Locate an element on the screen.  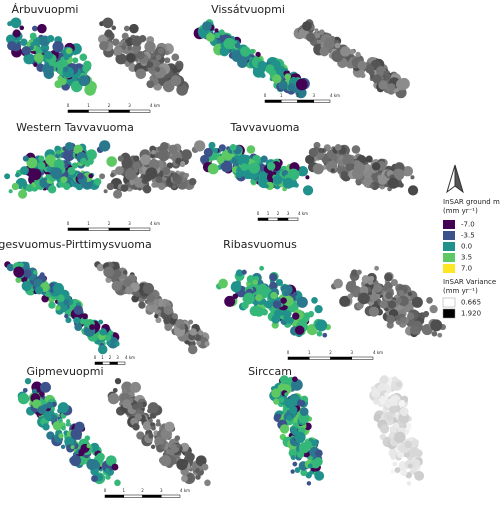
legend-label: -7.0 is located at coordinates (468, 225).